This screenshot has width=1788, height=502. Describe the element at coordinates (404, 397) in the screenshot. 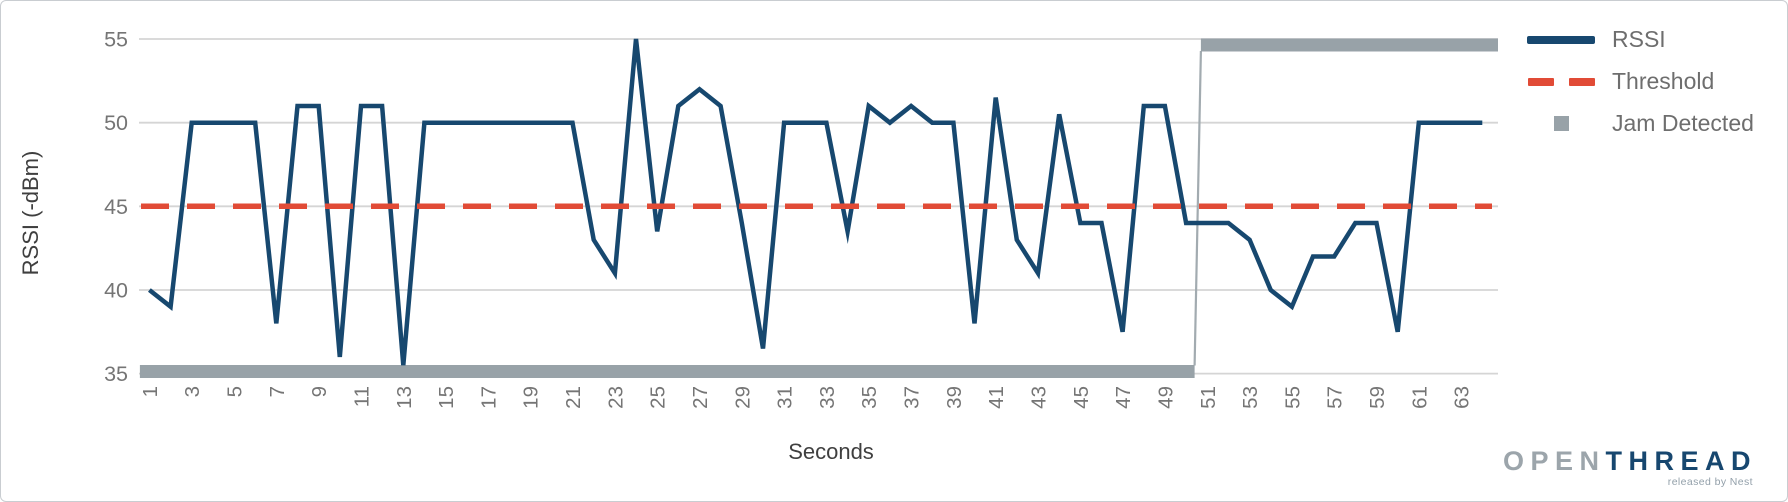

I see `svg-text: 13` at that location.